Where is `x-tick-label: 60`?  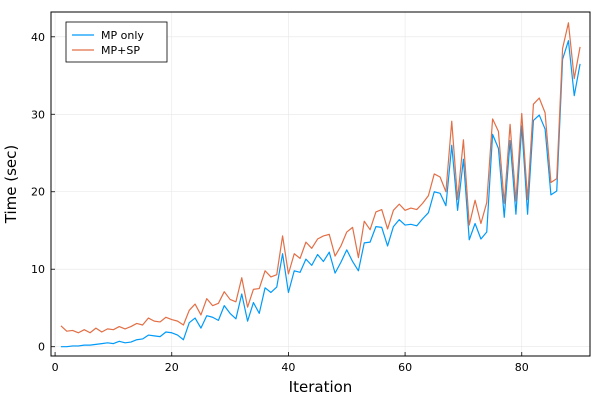 x-tick-label: 60 is located at coordinates (405, 367).